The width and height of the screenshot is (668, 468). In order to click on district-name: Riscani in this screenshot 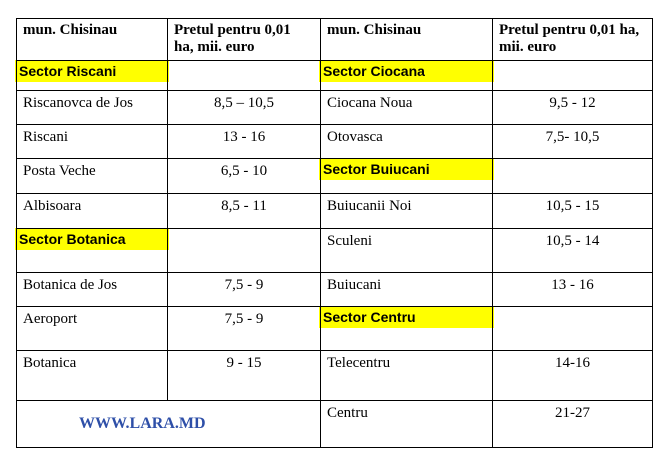, I will do `click(92, 141)`.